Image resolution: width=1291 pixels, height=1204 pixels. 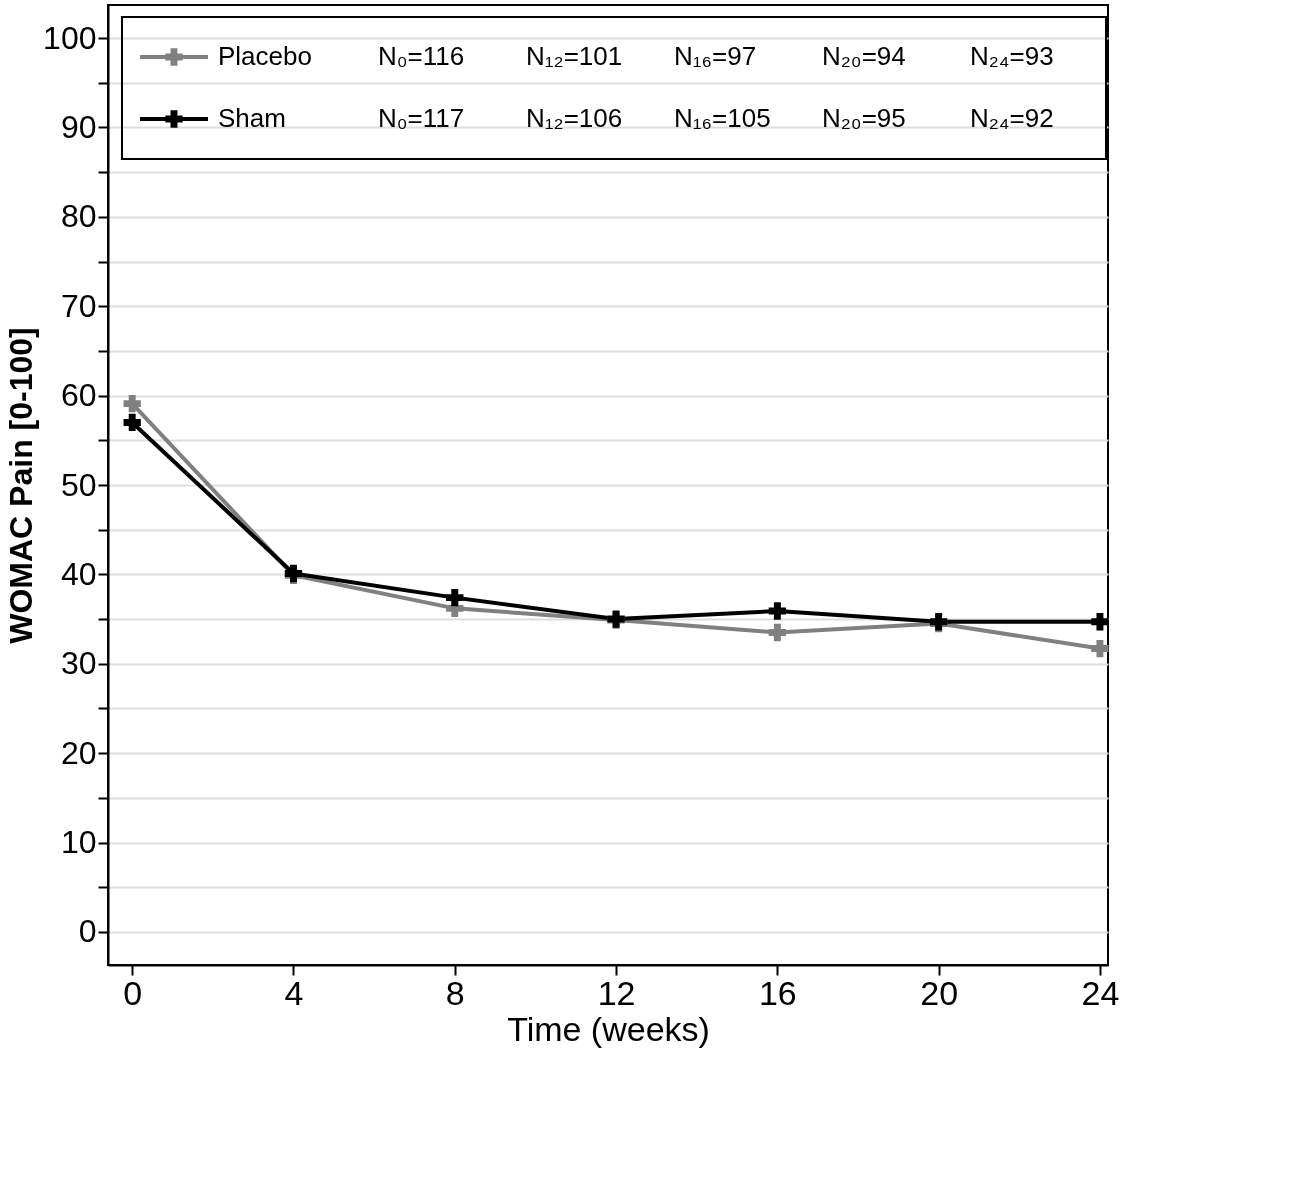 I want to click on y-tick-label: 40, so click(x=78, y=573).